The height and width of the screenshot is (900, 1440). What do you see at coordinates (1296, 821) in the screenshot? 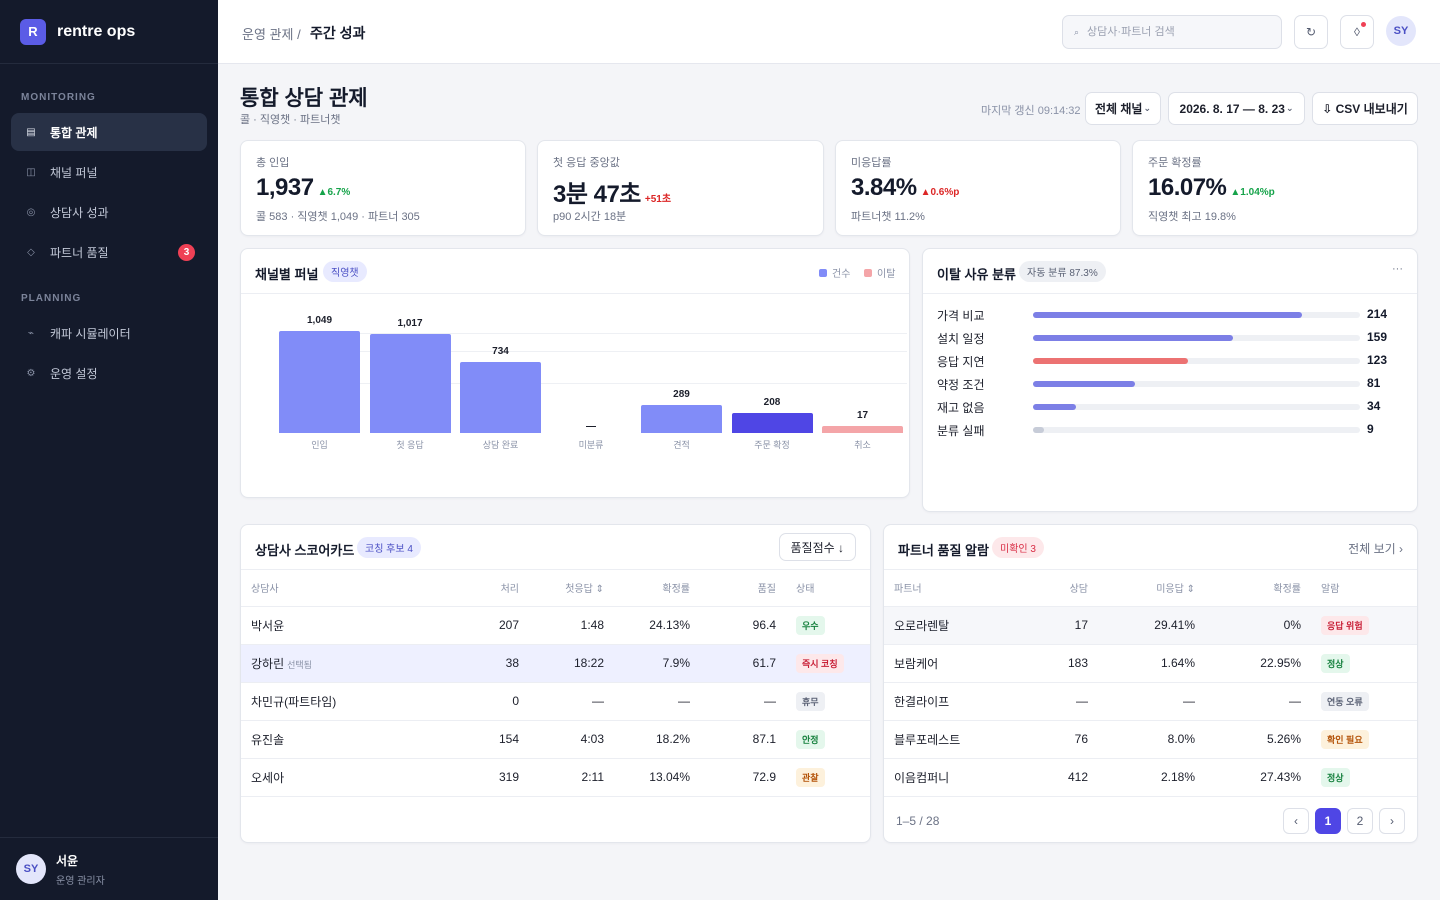
I see `prev-page-button: ‹` at bounding box center [1296, 821].